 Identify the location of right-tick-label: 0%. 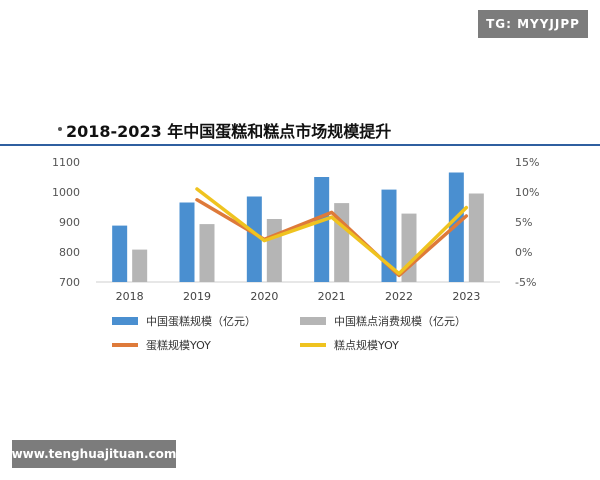
(523, 252).